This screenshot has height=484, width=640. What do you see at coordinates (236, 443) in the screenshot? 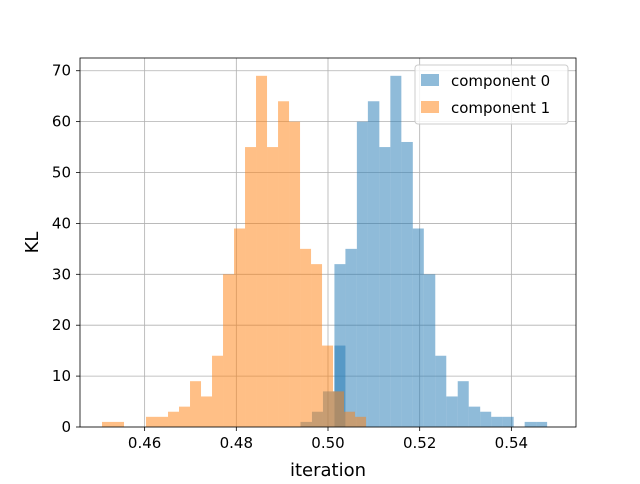
I see `x-tick-label: 0.48` at bounding box center [236, 443].